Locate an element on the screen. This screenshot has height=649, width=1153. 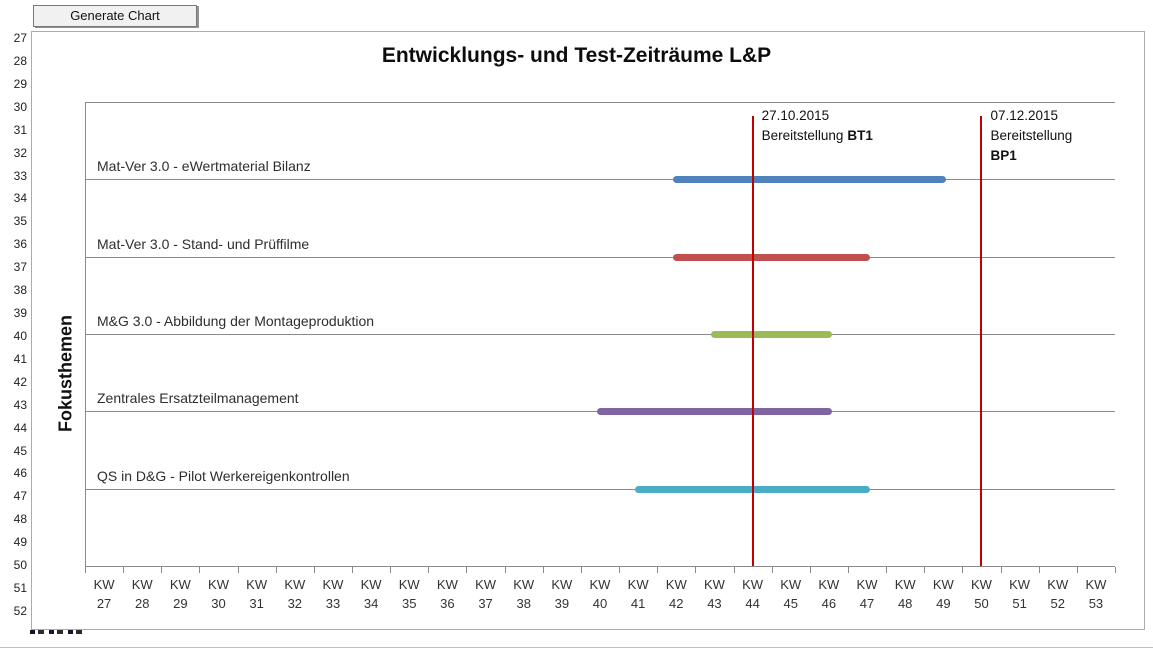
row-header-52: 52 is located at coordinates (20, 611).